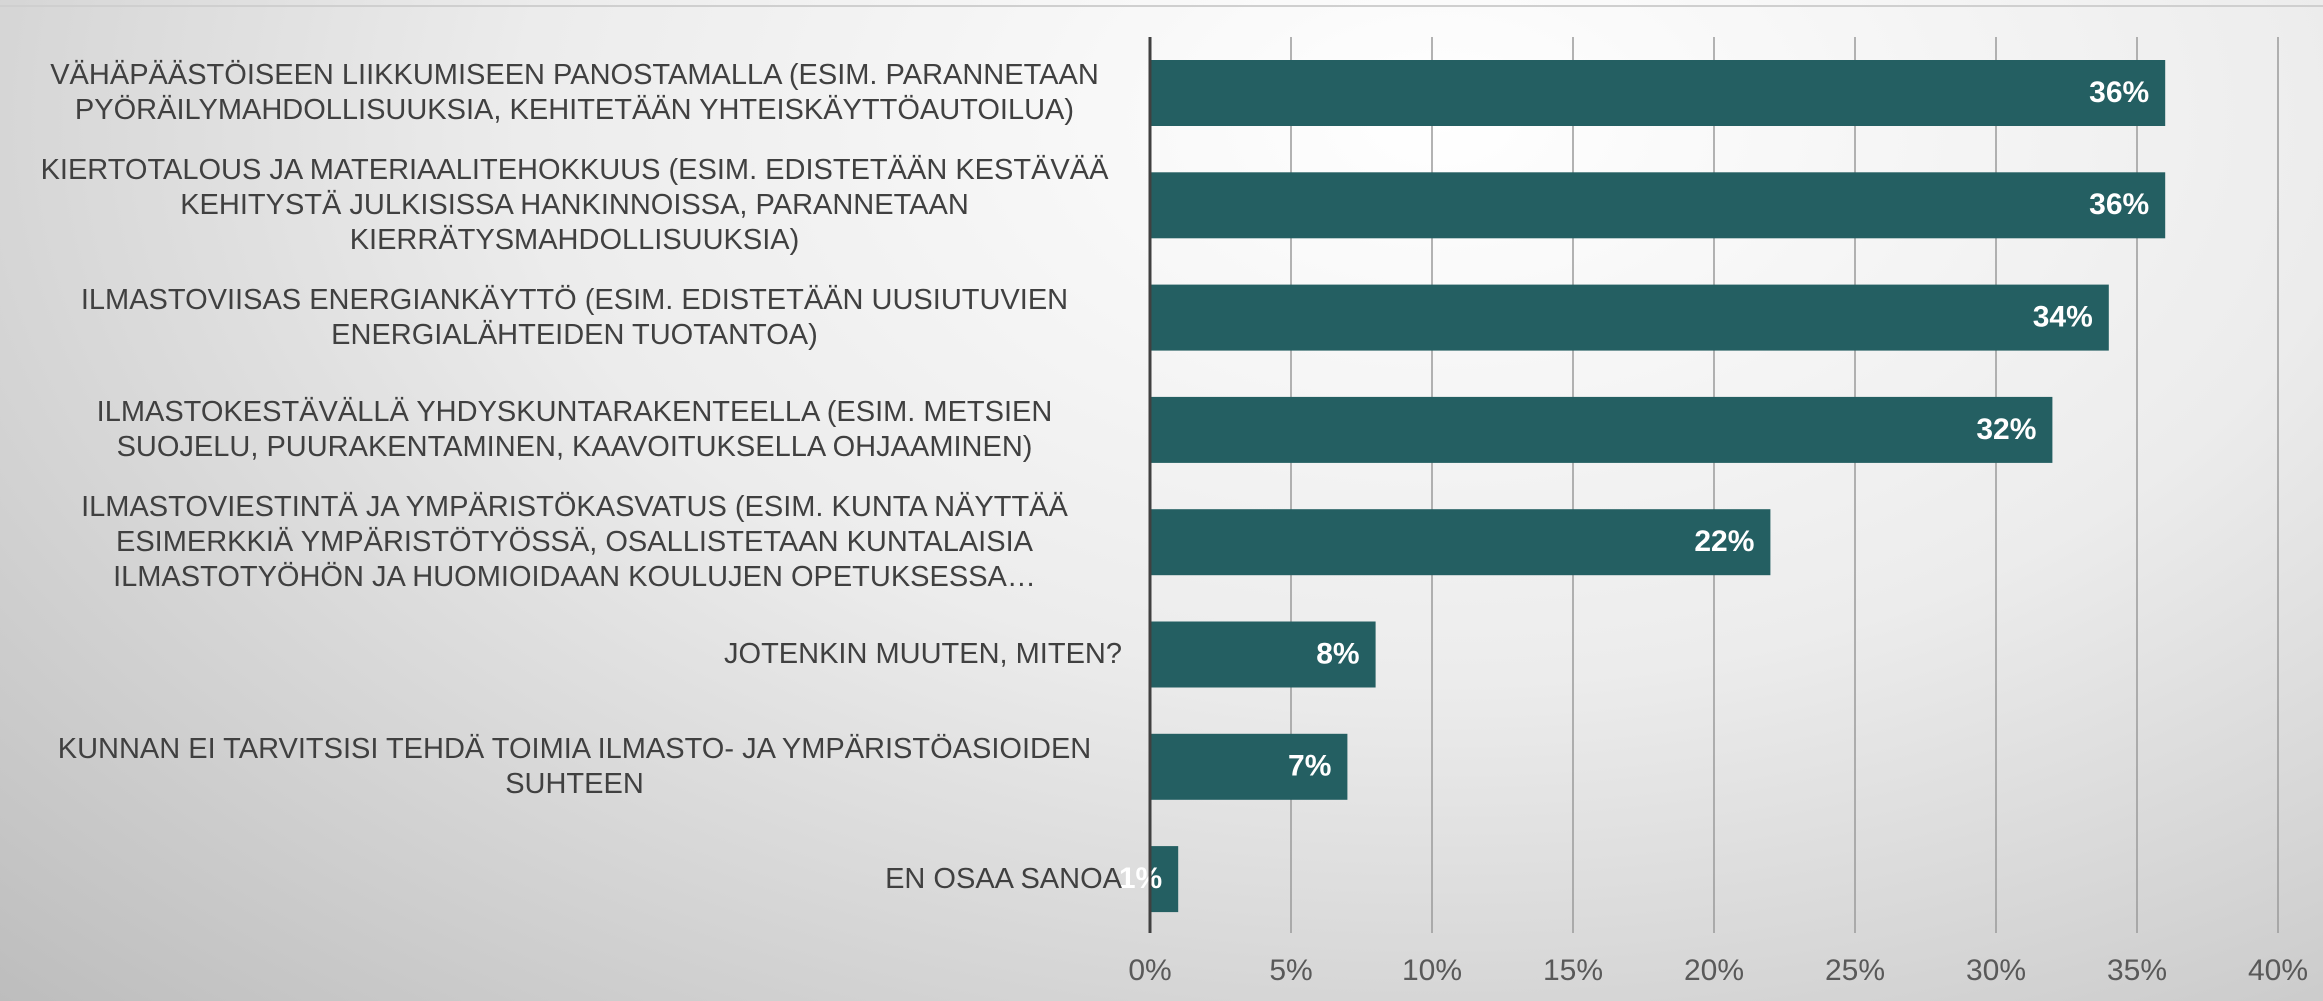 Image resolution: width=2323 pixels, height=1001 pixels. I want to click on x-tick-label: 15%, so click(1573, 970).